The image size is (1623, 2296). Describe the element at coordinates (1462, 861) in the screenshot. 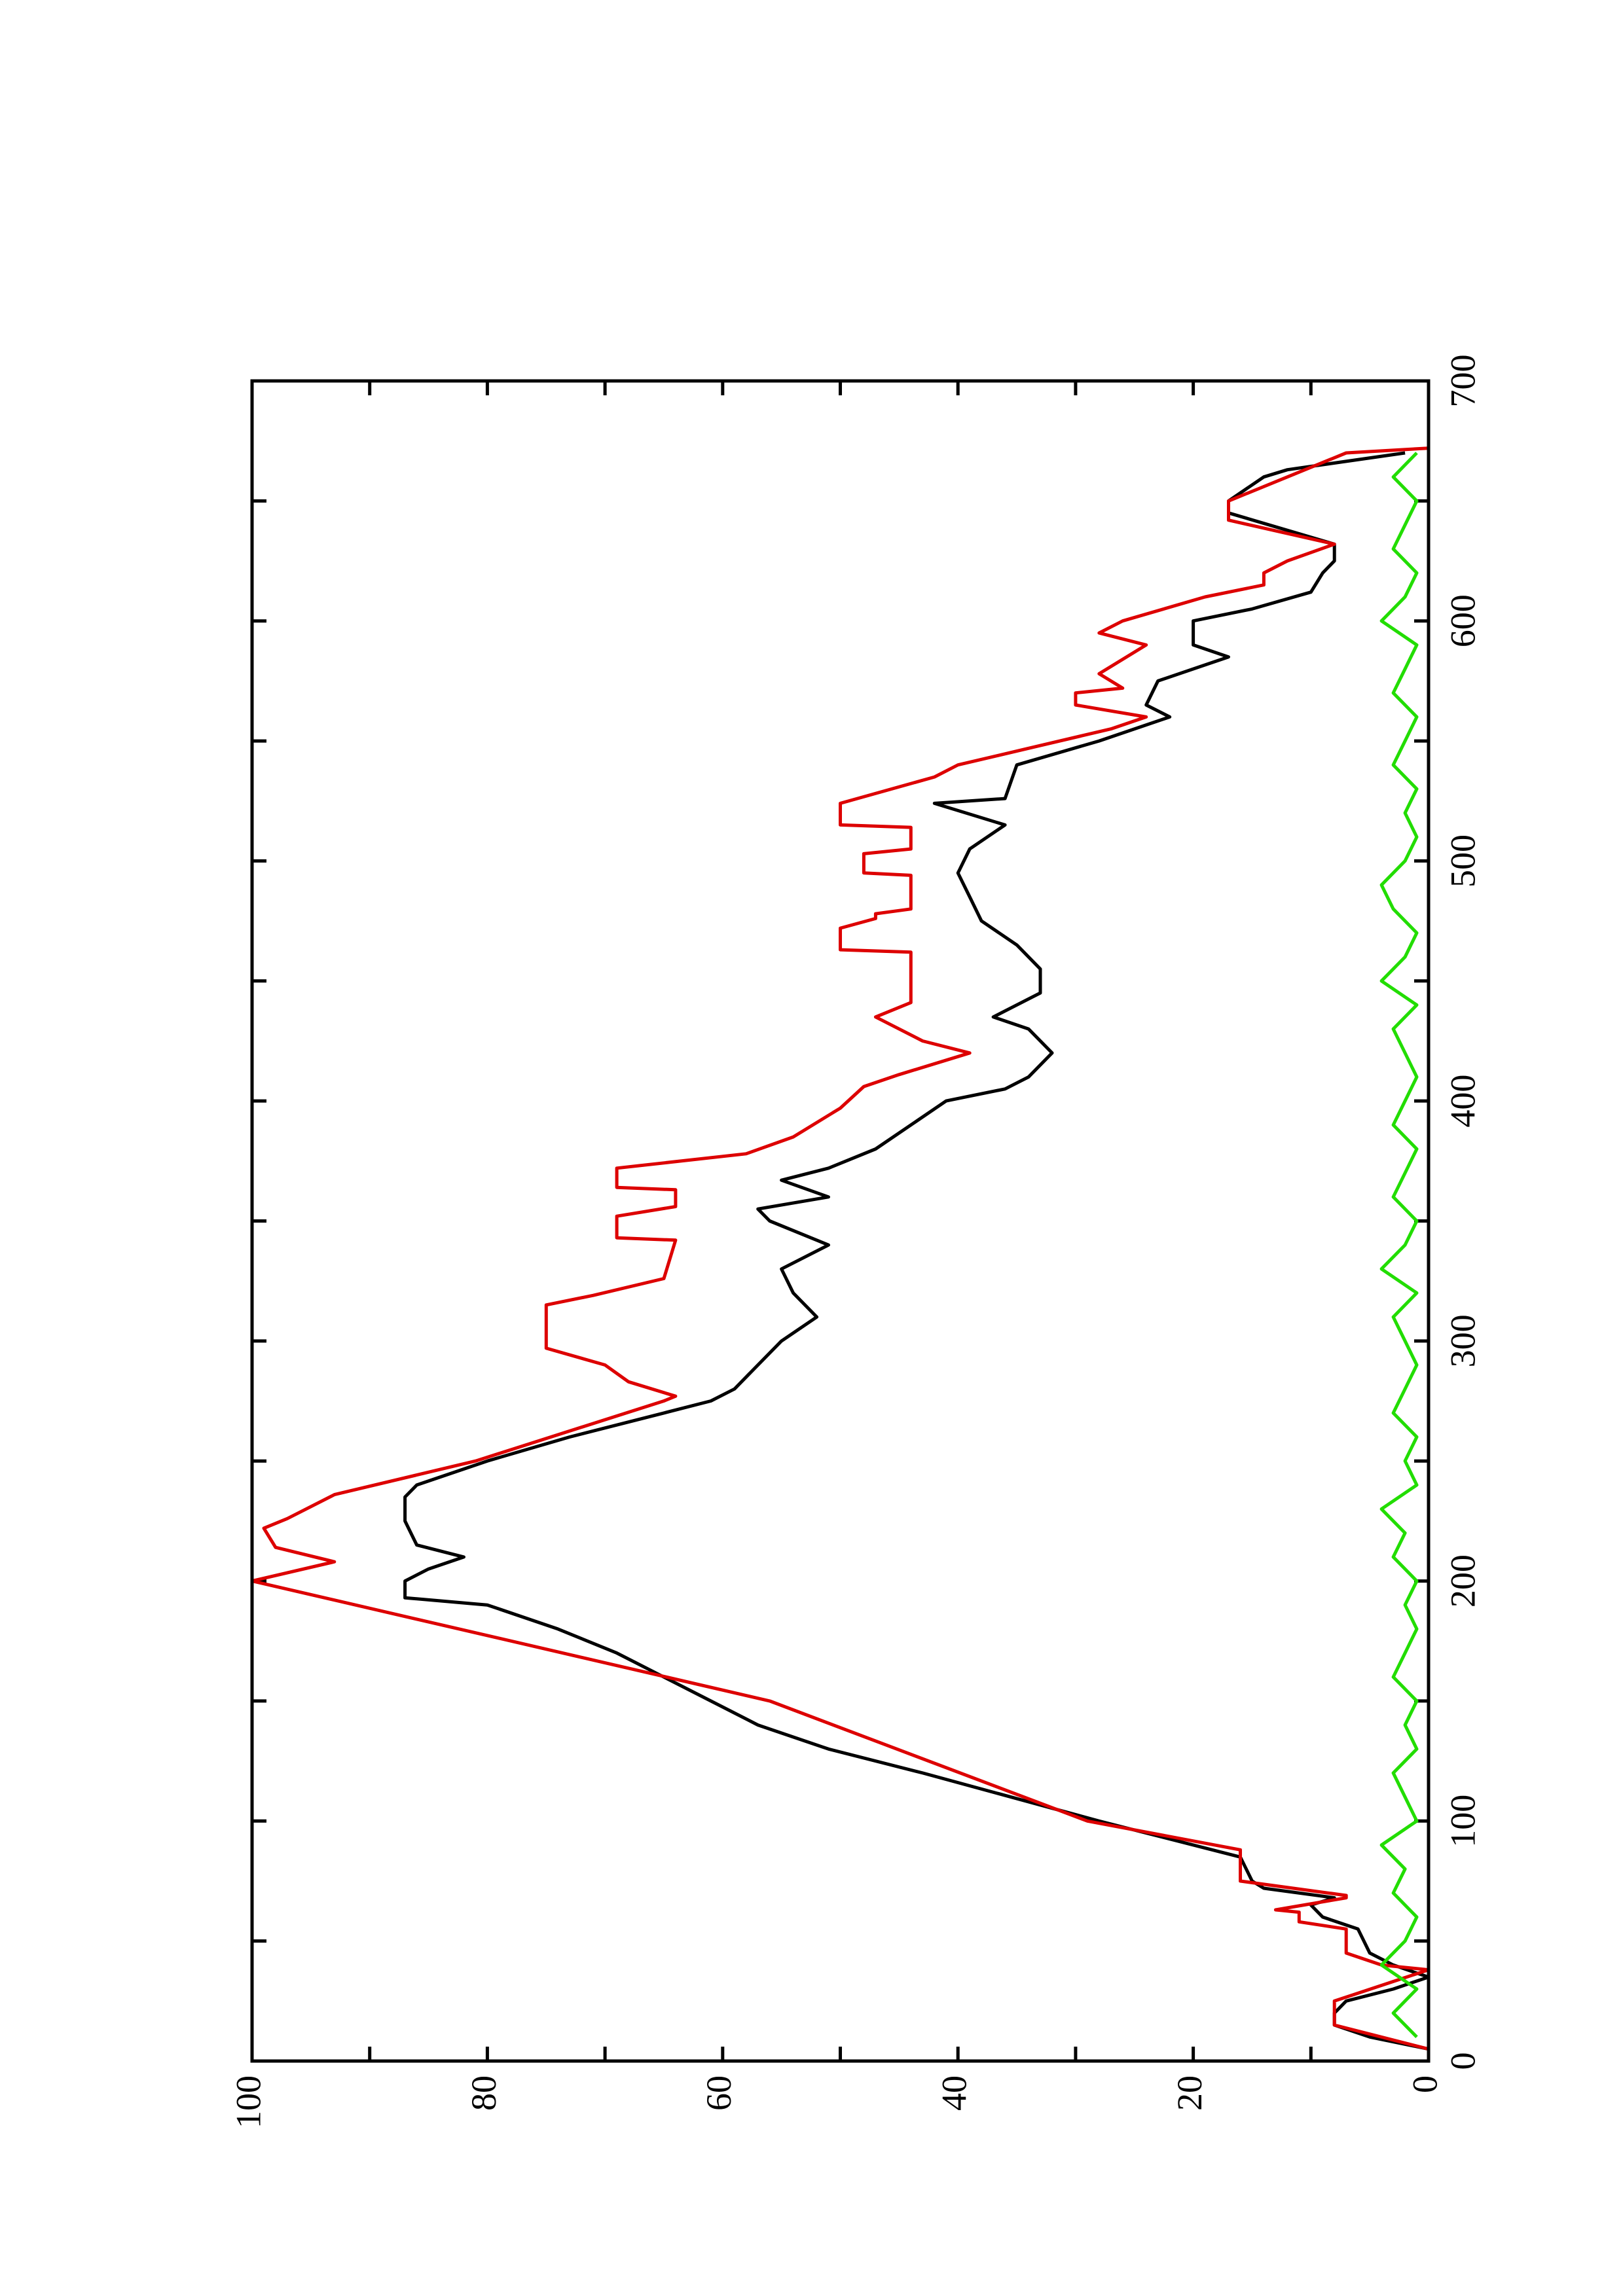

I see `x-tick-label: 500` at that location.